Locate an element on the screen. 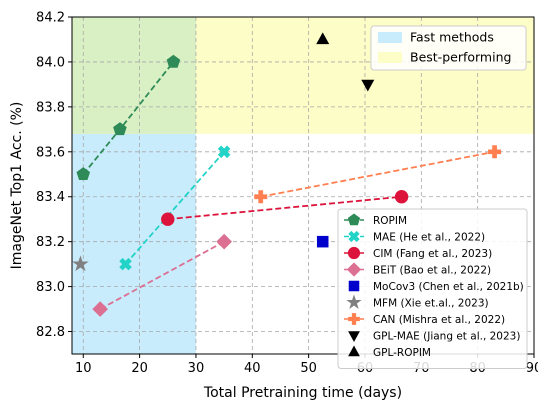 This screenshot has width=538, height=414. series-mae-he-et-al-2022 is located at coordinates (175, 208).